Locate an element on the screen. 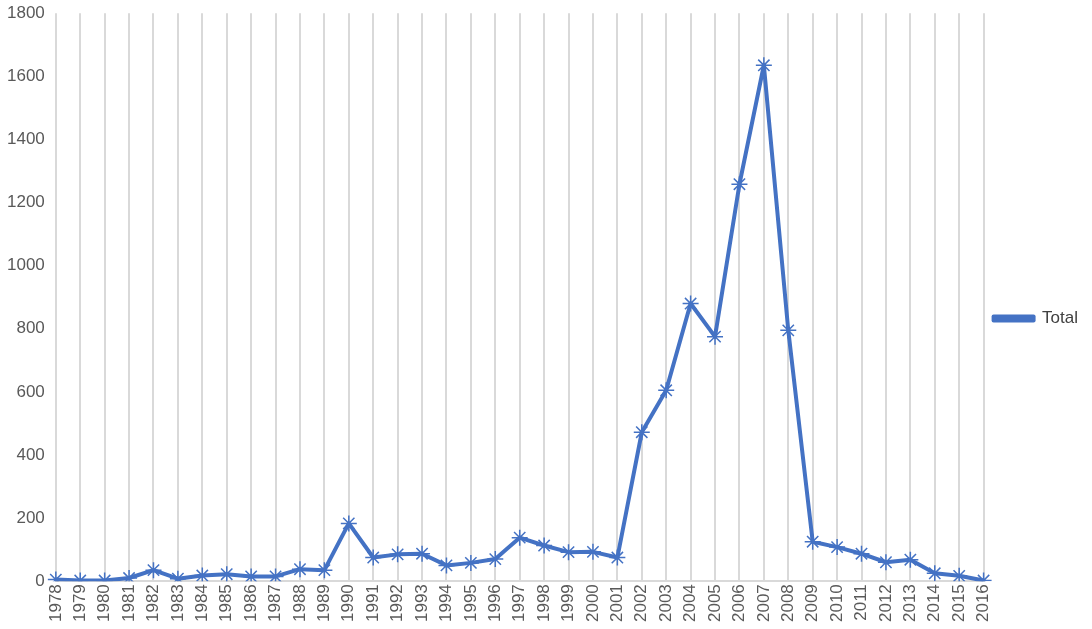 This screenshot has width=1092, height=629. x-tick-label: 2002 is located at coordinates (641, 603).